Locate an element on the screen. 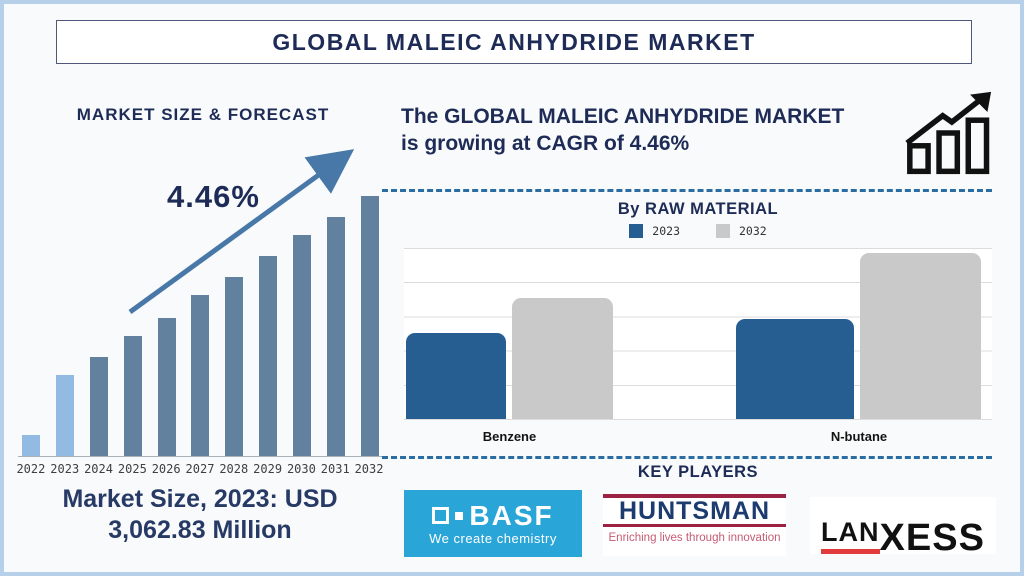  year-label-2025: 2025 is located at coordinates (132, 469).